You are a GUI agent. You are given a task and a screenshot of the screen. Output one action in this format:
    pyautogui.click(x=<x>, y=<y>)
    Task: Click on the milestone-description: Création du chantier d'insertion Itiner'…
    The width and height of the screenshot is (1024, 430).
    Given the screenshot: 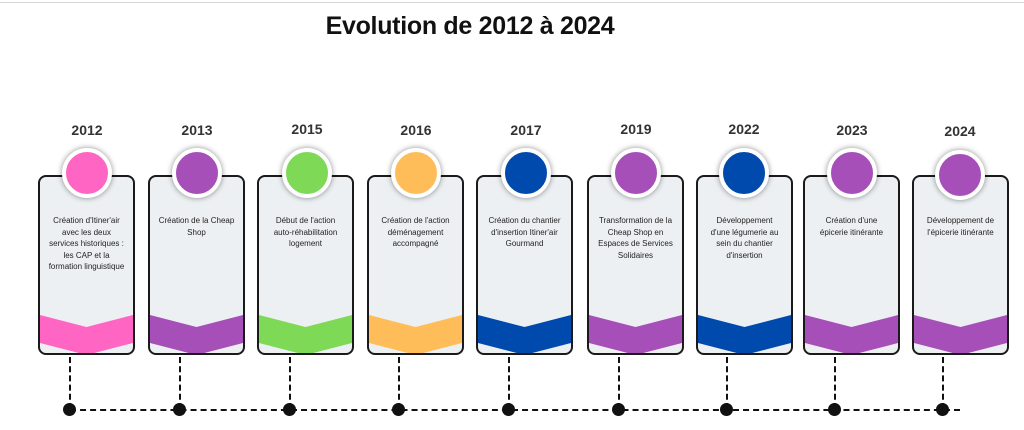 What is the action you would take?
    pyautogui.click(x=524, y=232)
    